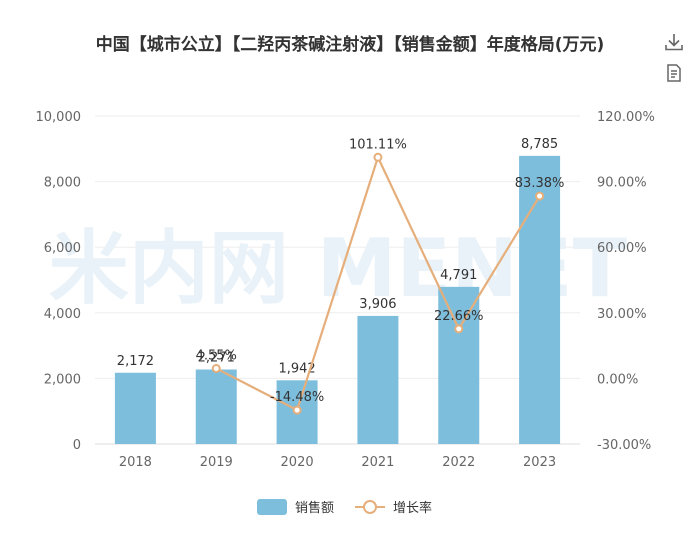  I want to click on y-left-tick-label: 6,000, so click(62, 248).